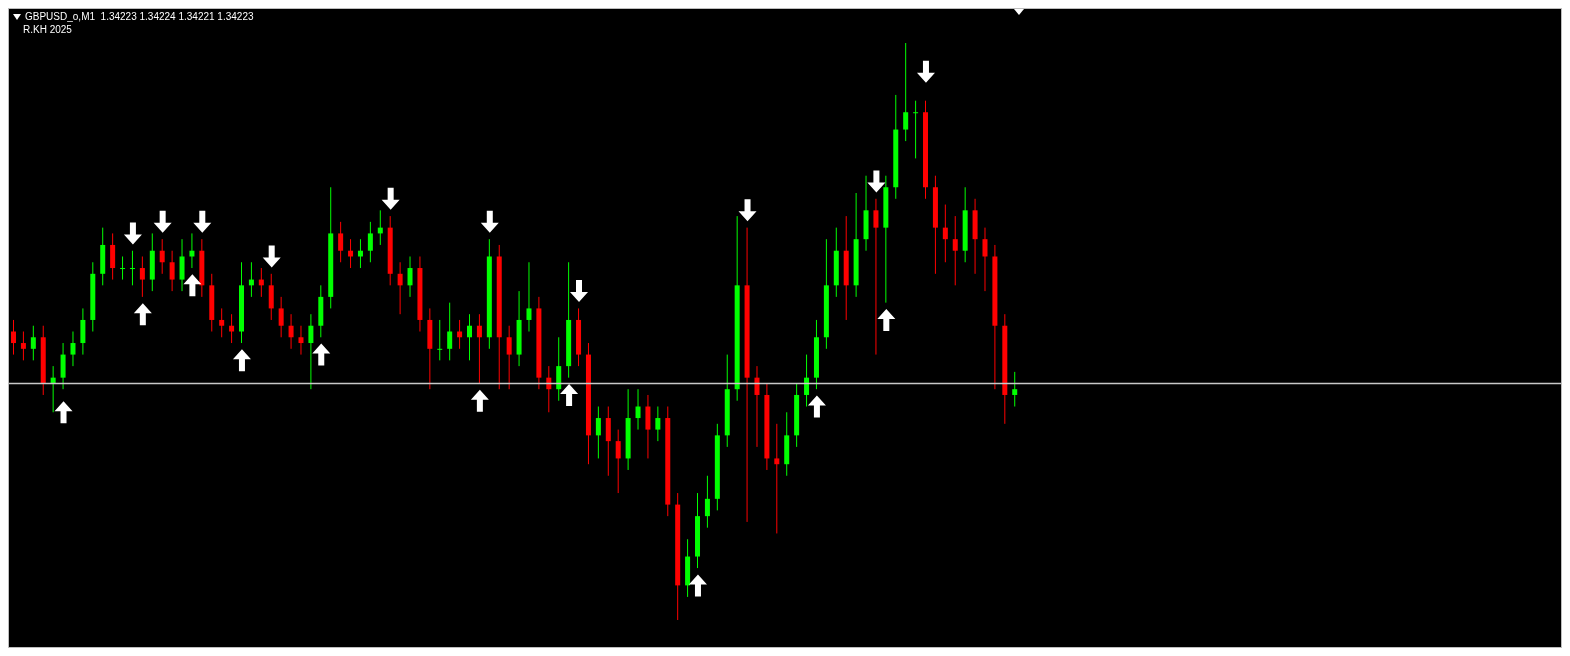 This screenshot has width=1570, height=656. Describe the element at coordinates (47, 29) in the screenshot. I see `chart-subtitle: R.KH 2025` at that location.